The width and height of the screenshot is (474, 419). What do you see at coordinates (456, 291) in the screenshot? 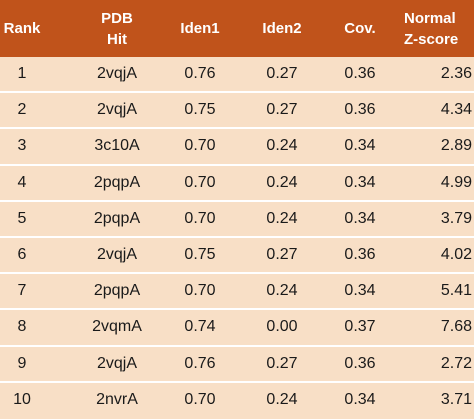
I see `cell-z-score: 5.41` at bounding box center [456, 291].